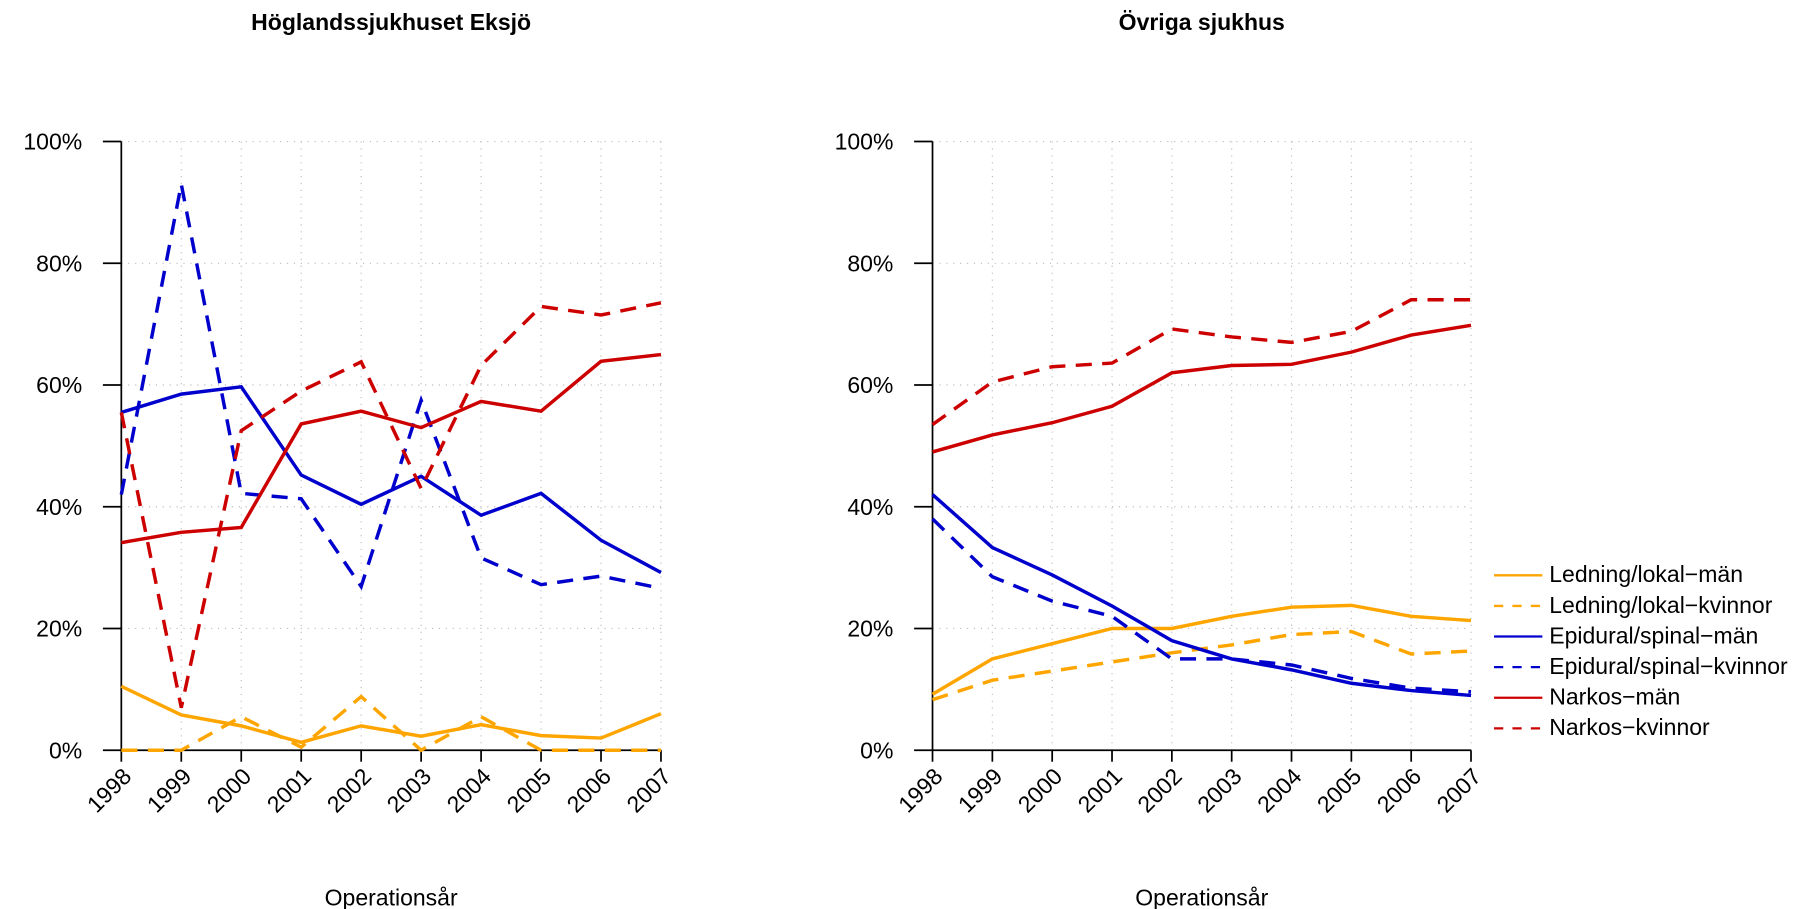  What do you see at coordinates (1614, 697) in the screenshot?
I see `legend-label: Narkos−män` at bounding box center [1614, 697].